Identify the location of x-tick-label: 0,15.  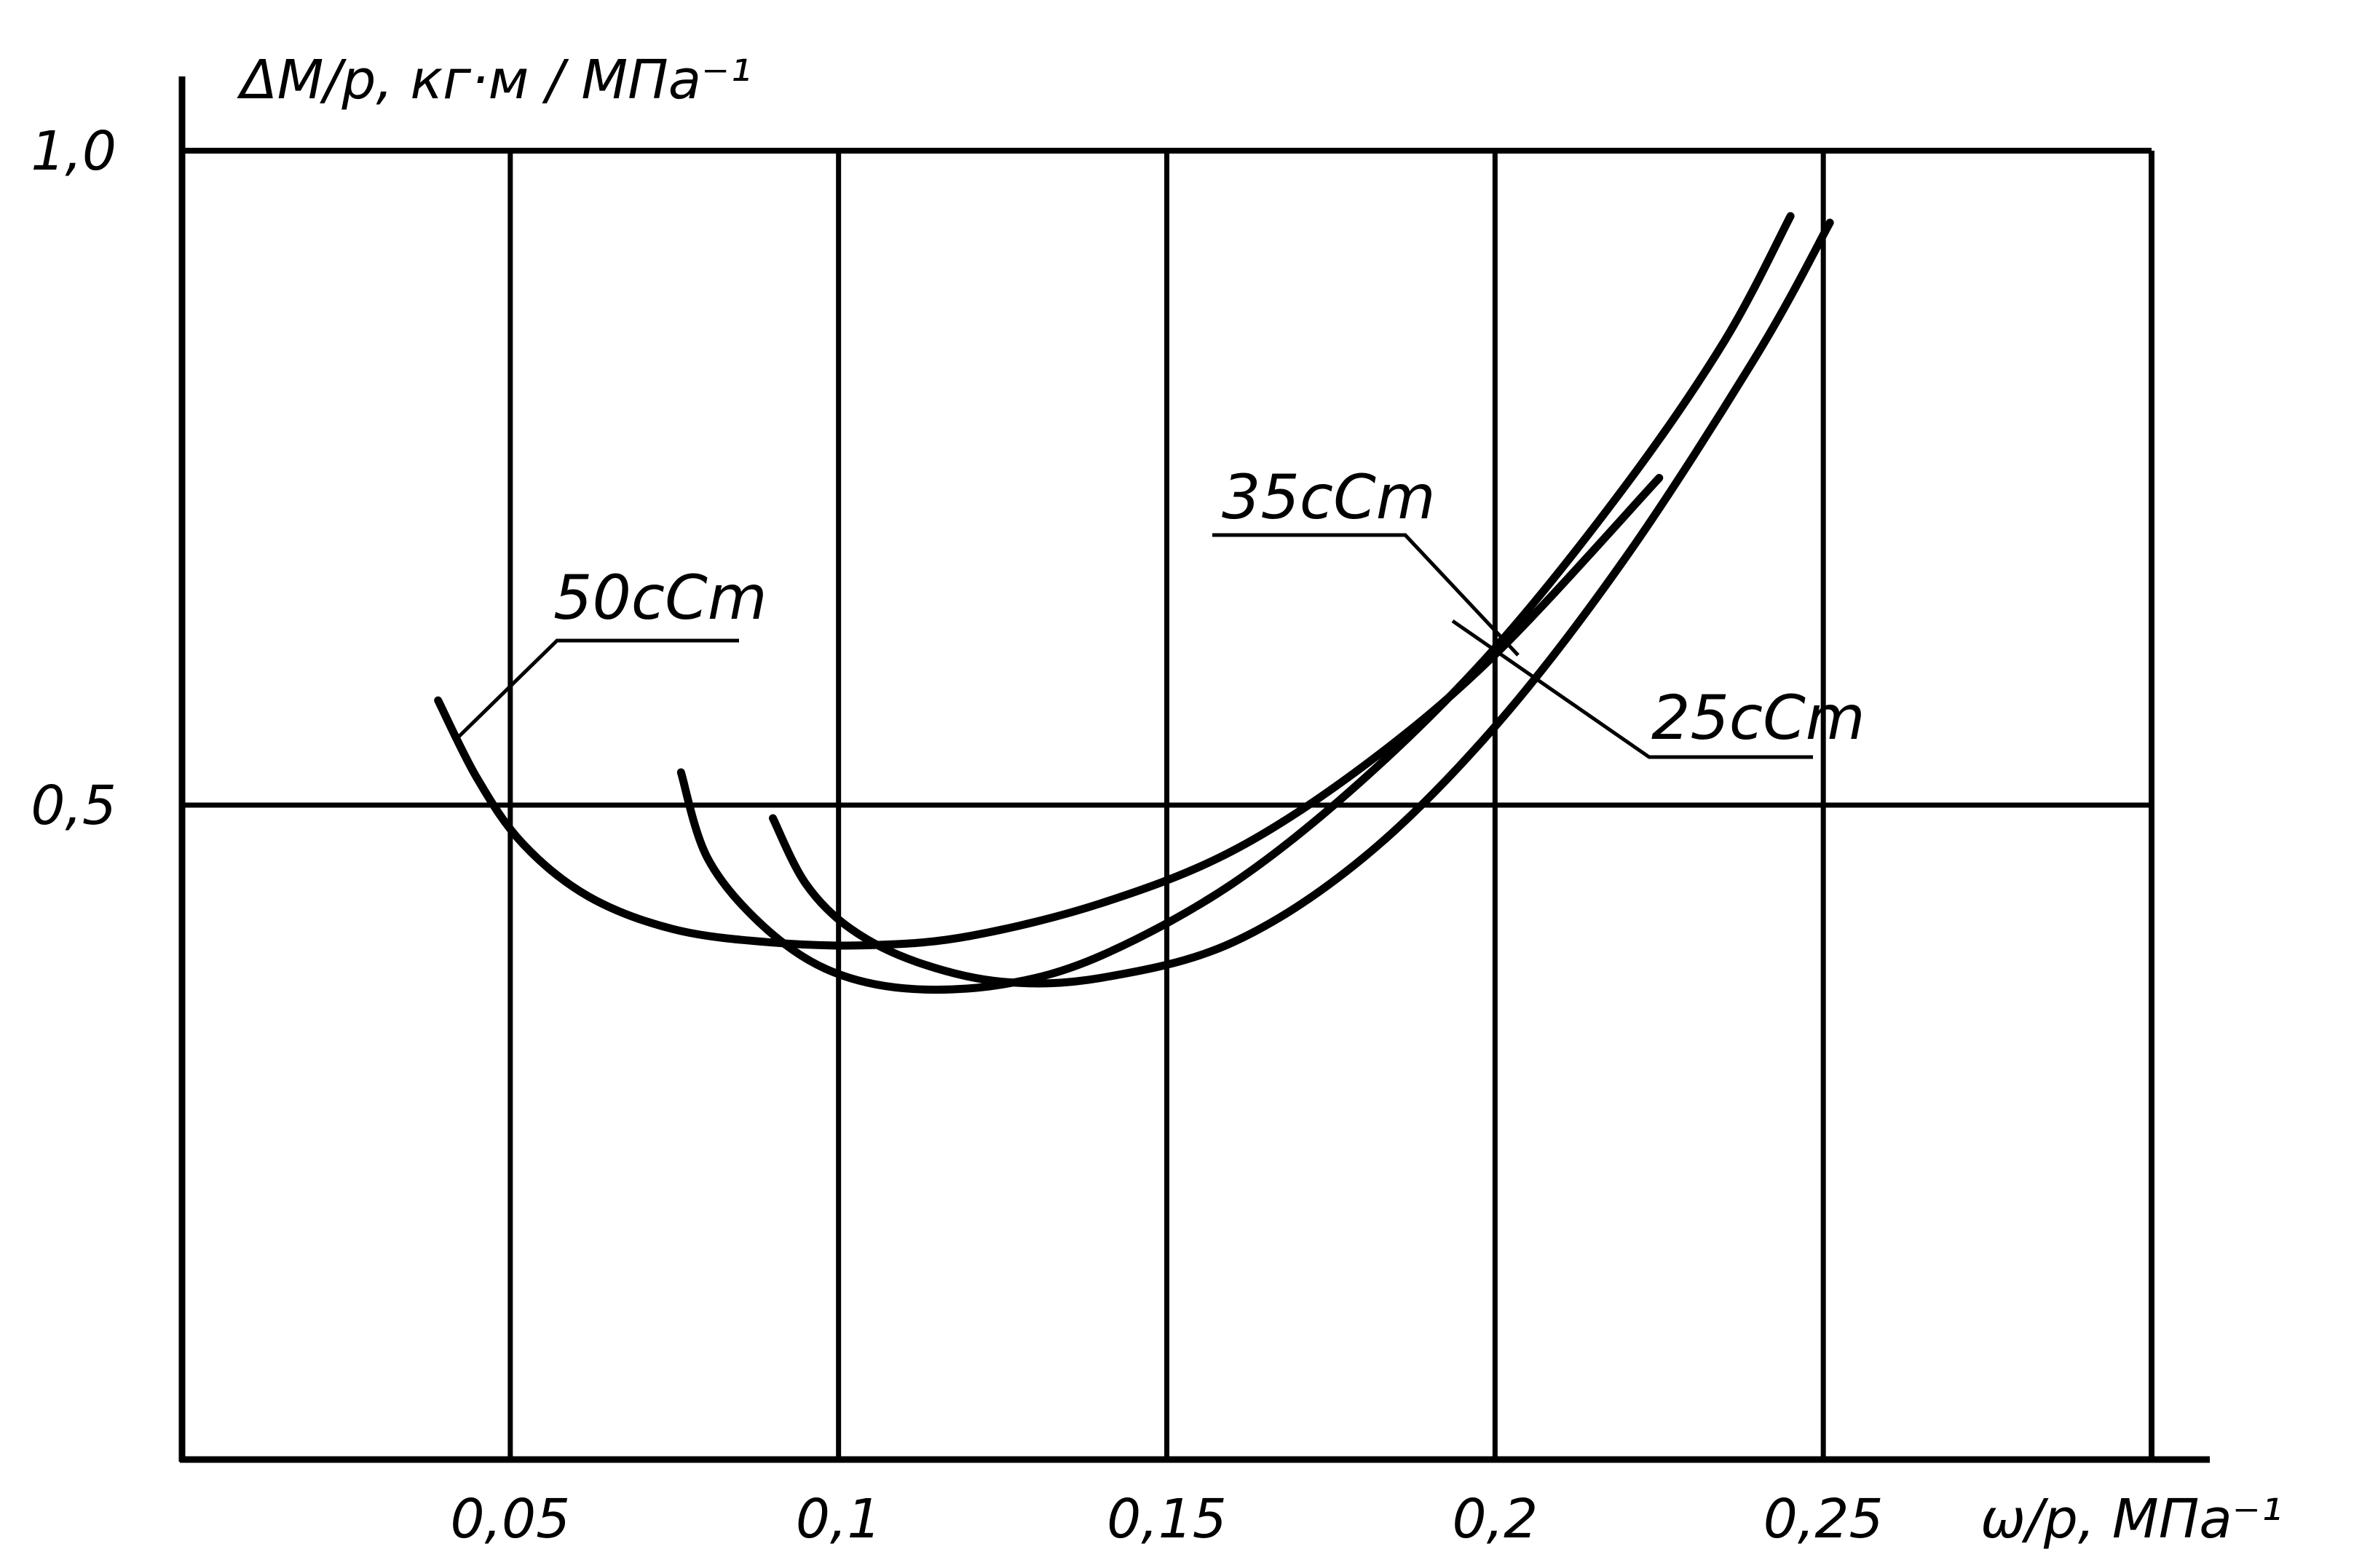
(1167, 1519).